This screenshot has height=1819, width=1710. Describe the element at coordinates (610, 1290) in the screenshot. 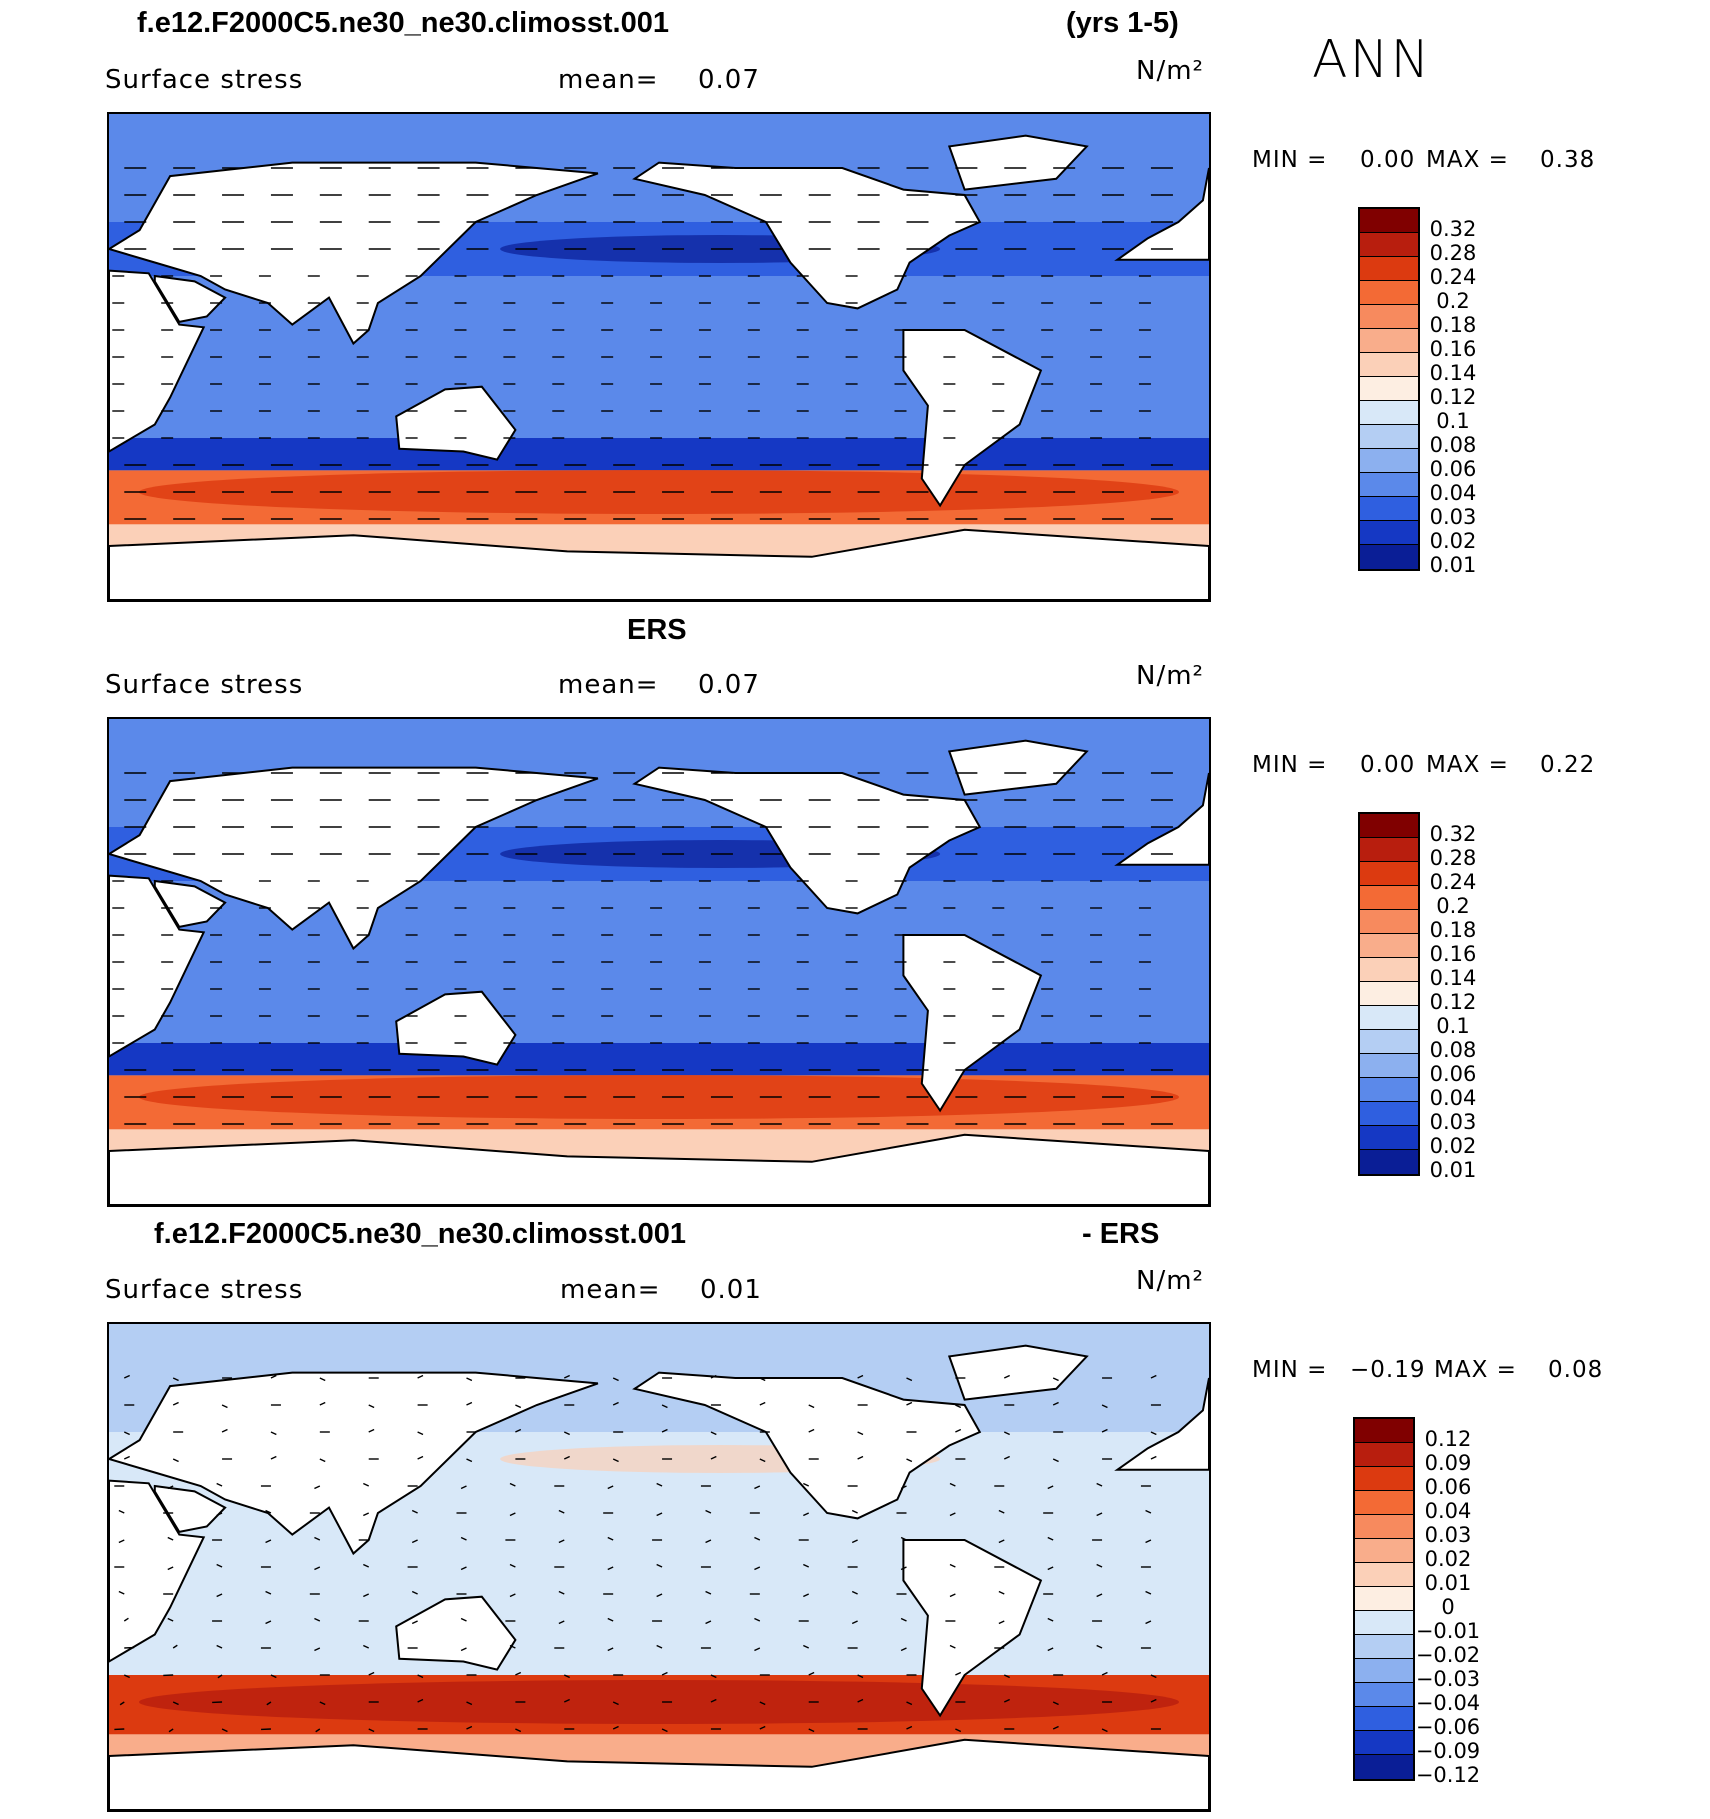

I see `panel3-mean-label: mean=` at that location.